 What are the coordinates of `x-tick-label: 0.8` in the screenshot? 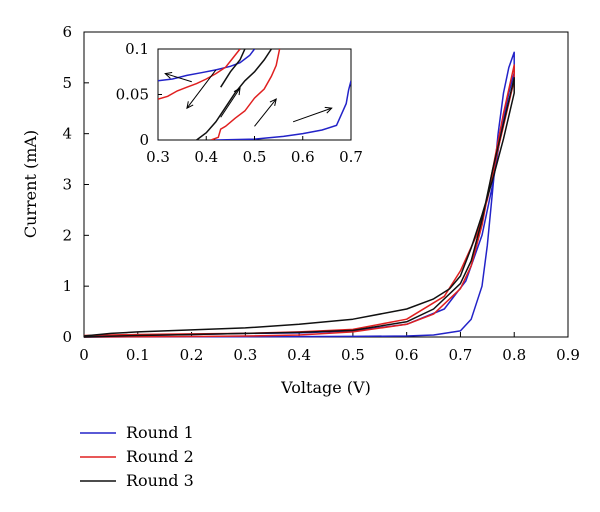 It's located at (514, 355).